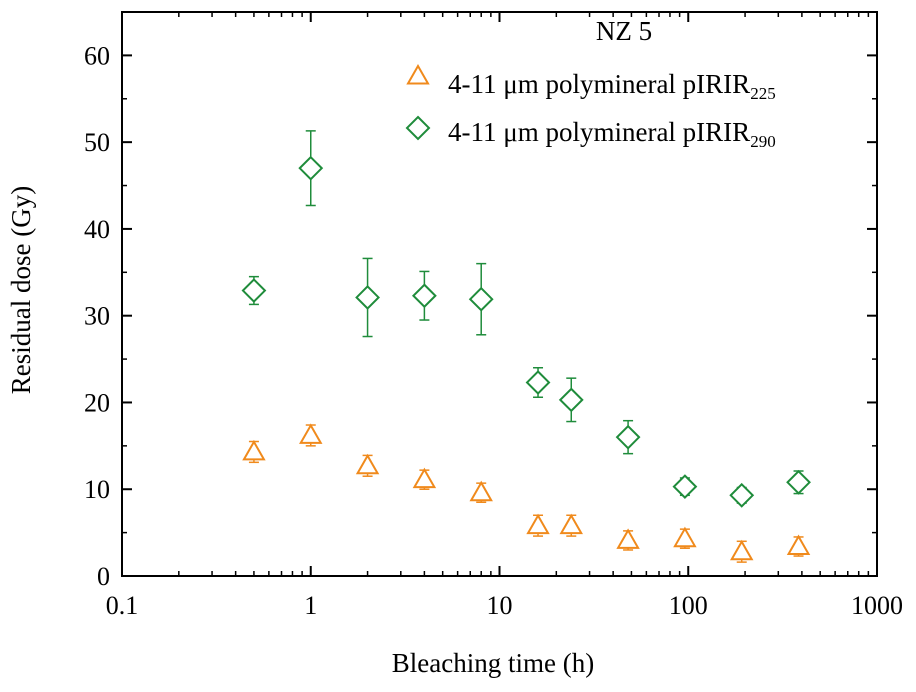  Describe the element at coordinates (763, 93) in the screenshot. I see `legend-label-subscript: 225` at that location.